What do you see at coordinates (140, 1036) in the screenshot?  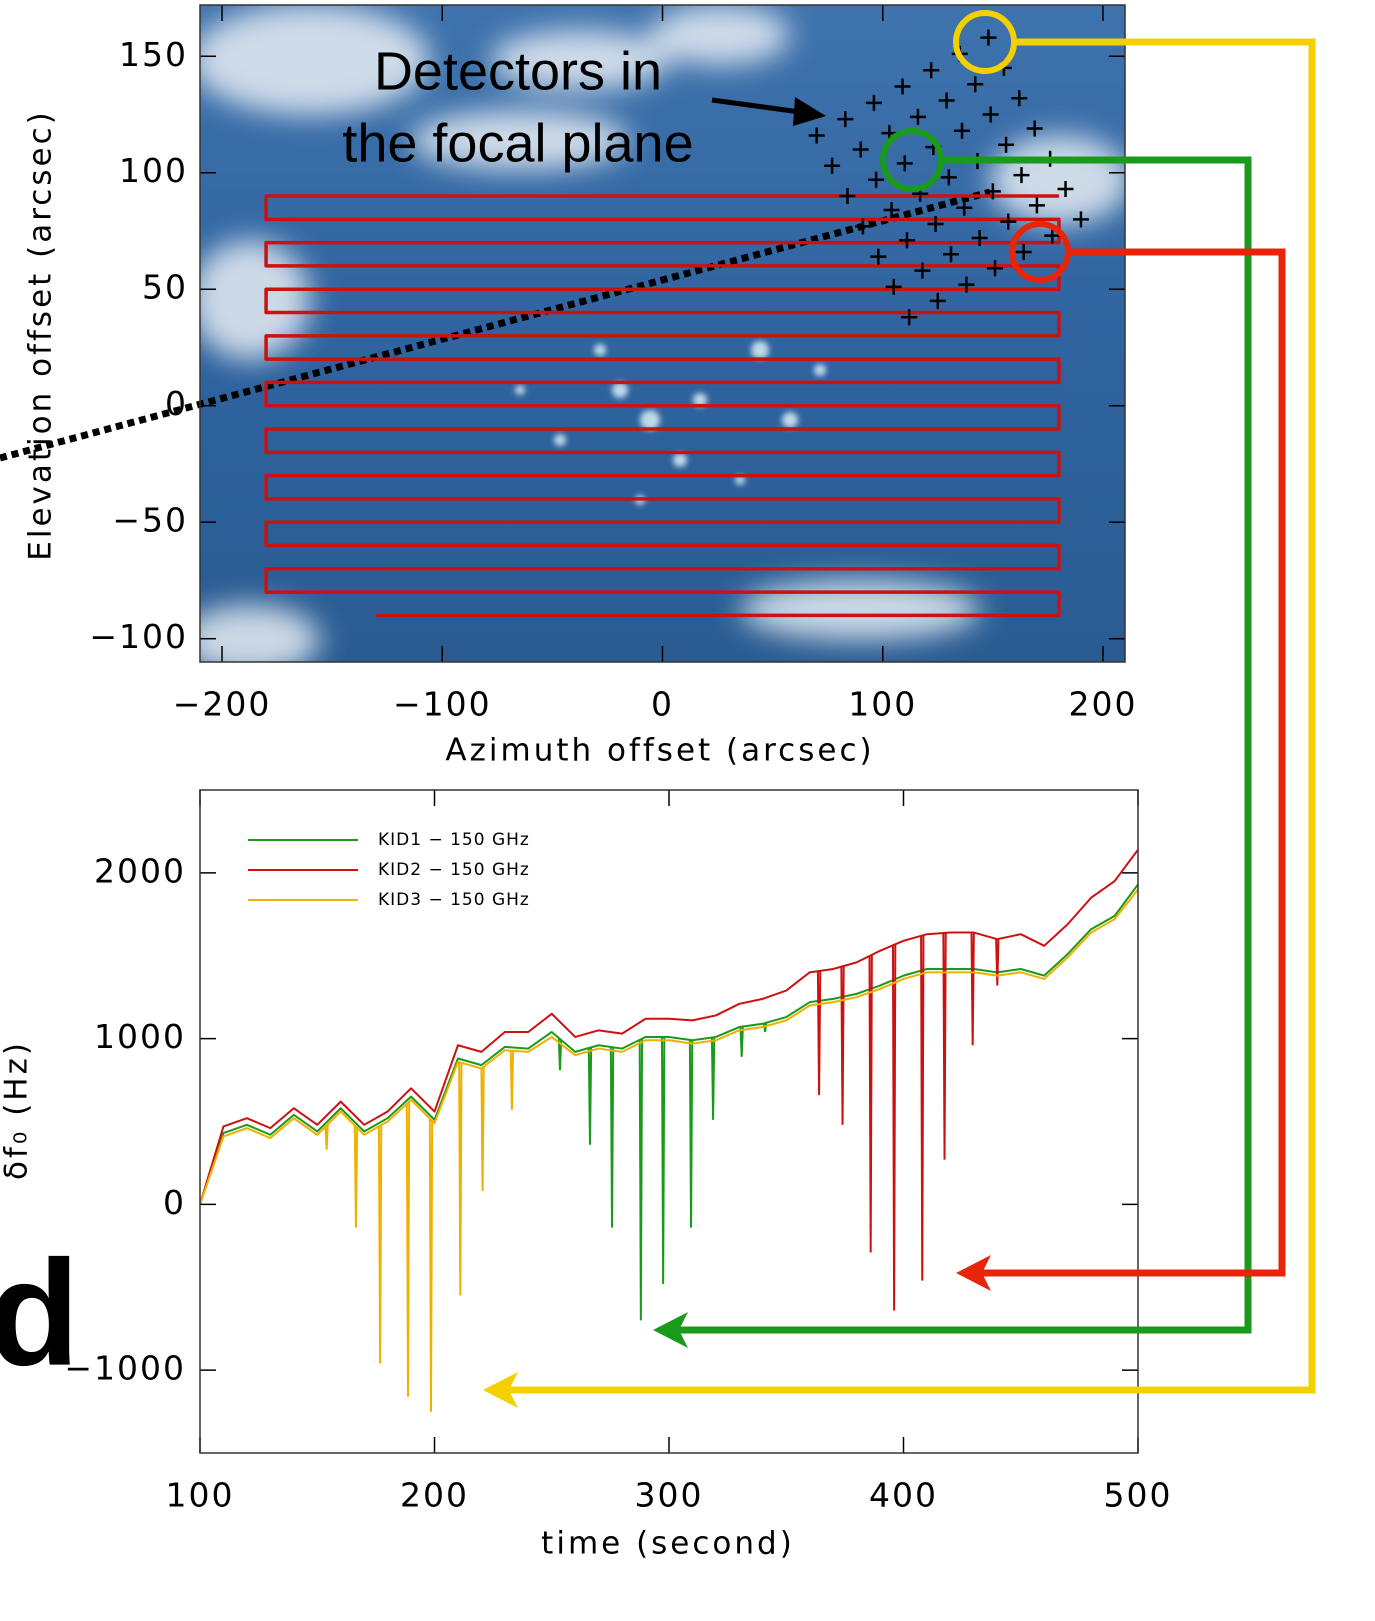 I see `y-tick-label: 1000` at bounding box center [140, 1036].